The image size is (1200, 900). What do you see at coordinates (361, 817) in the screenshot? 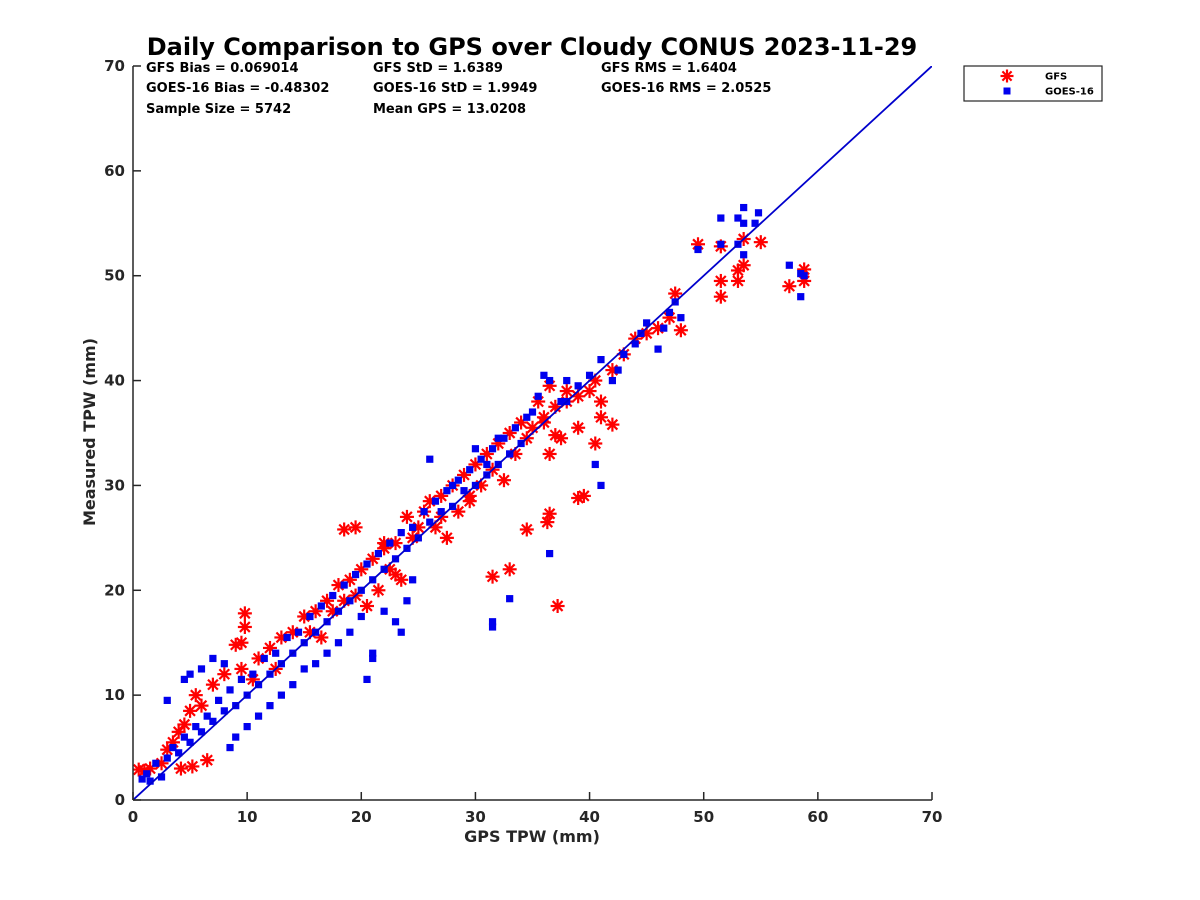
I see `x-tick-label: 20` at bounding box center [361, 817].